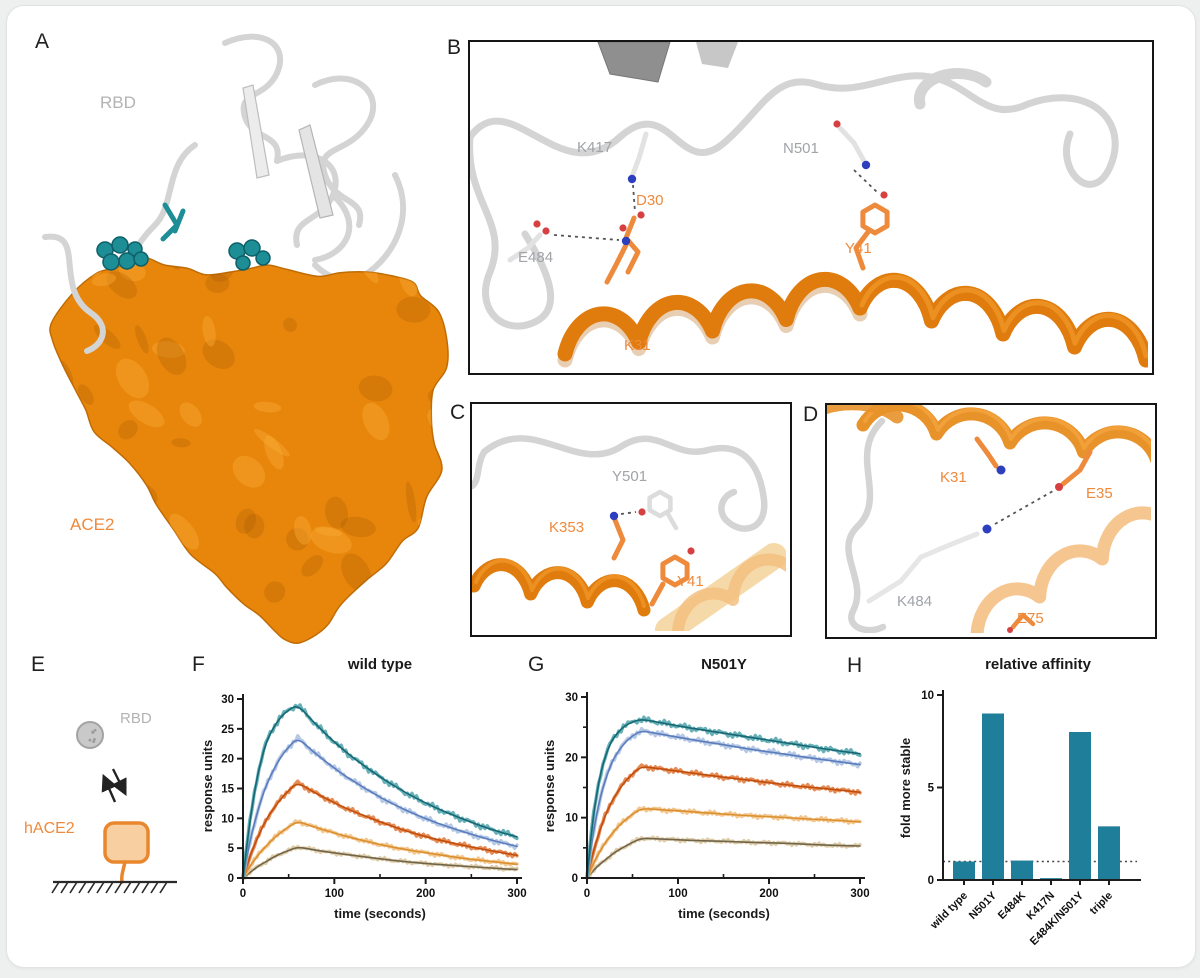 The width and height of the screenshot is (1200, 978). Describe the element at coordinates (629, 533) in the screenshot. I see `interface-closeup-c-image` at that location.